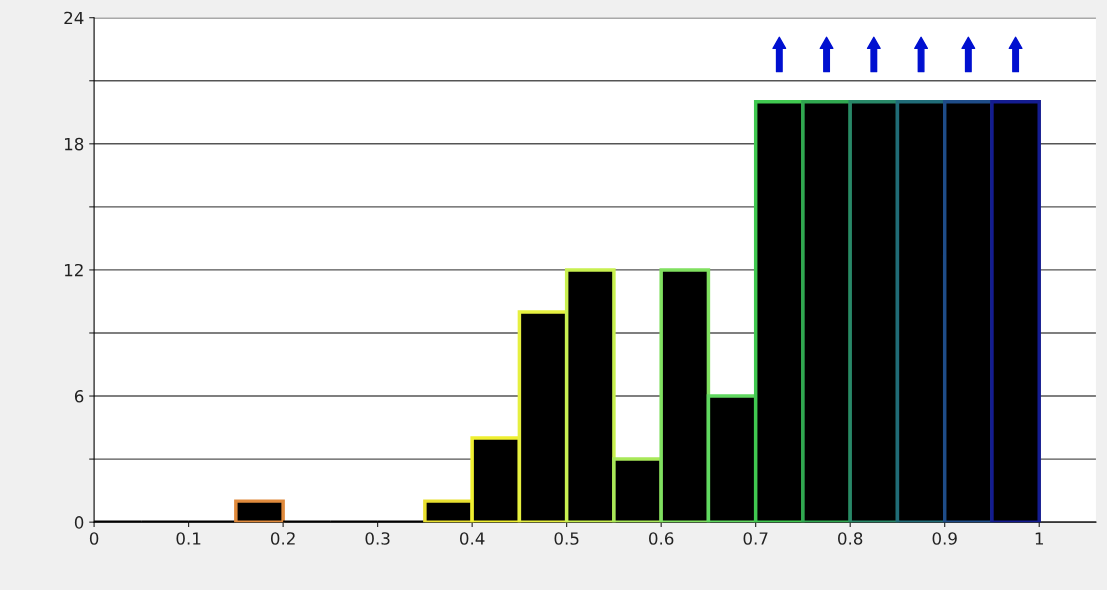  What do you see at coordinates (1039, 538) in the screenshot?
I see `x-tick-label: 1` at bounding box center [1039, 538].